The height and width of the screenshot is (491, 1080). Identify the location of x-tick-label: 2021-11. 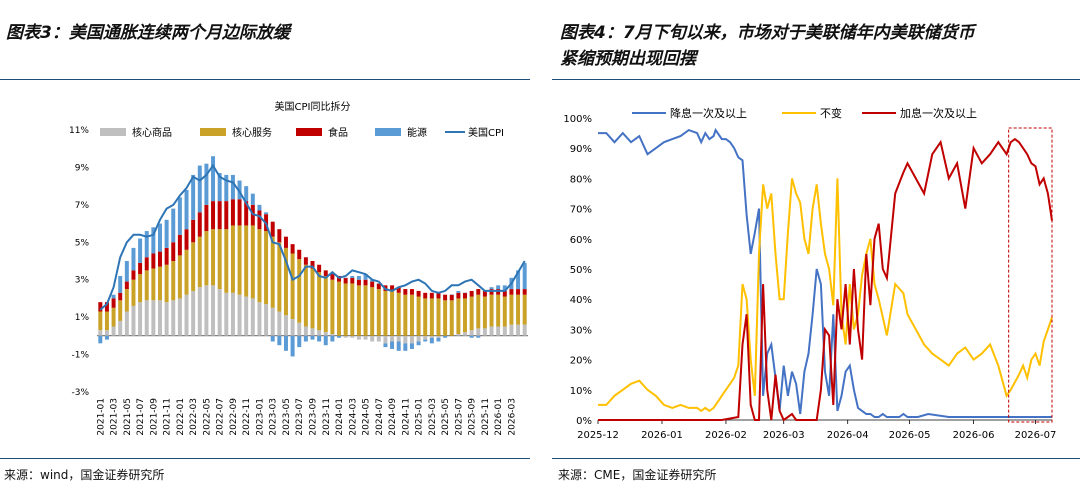
(168, 417).